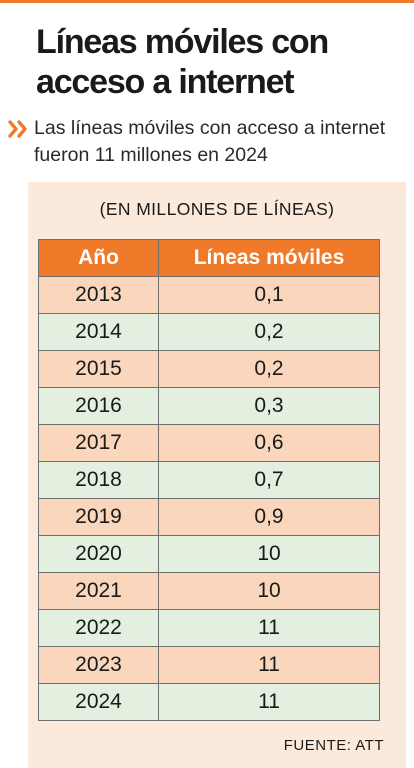  I want to click on year-cell: 2021, so click(98, 591).